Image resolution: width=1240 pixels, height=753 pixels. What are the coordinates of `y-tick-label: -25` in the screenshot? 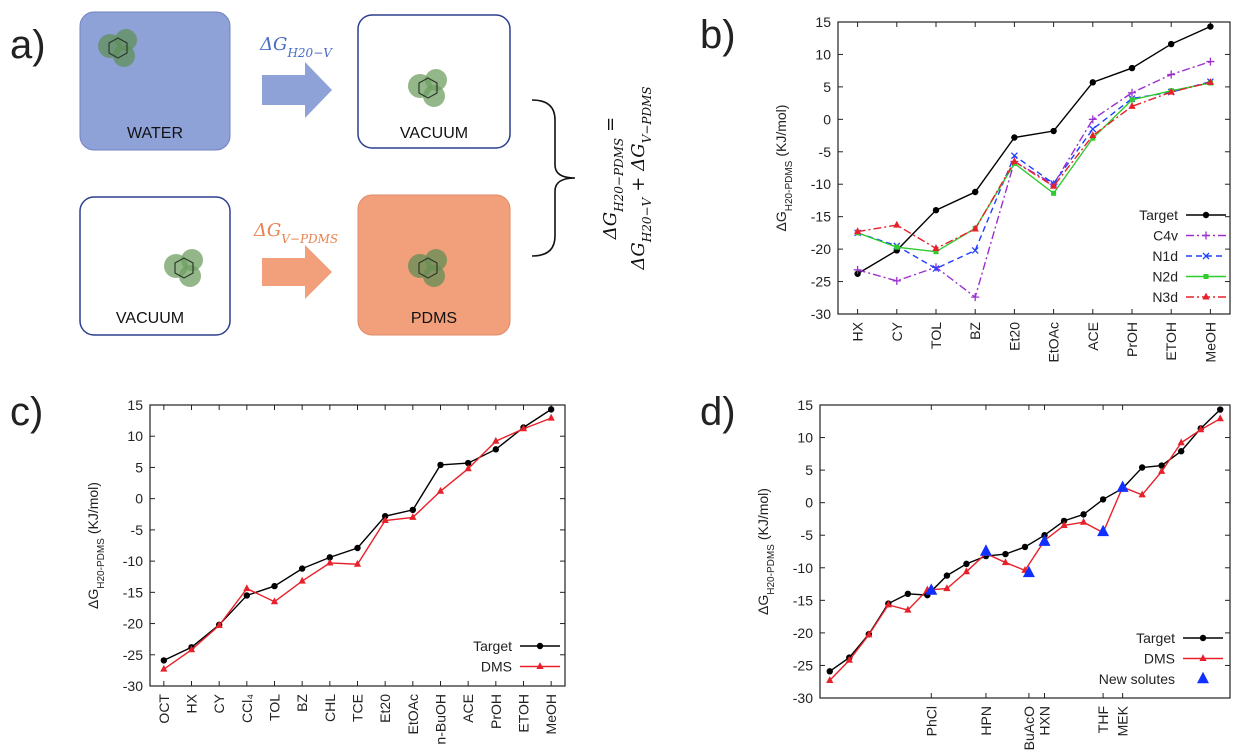 It's located at (821, 282).